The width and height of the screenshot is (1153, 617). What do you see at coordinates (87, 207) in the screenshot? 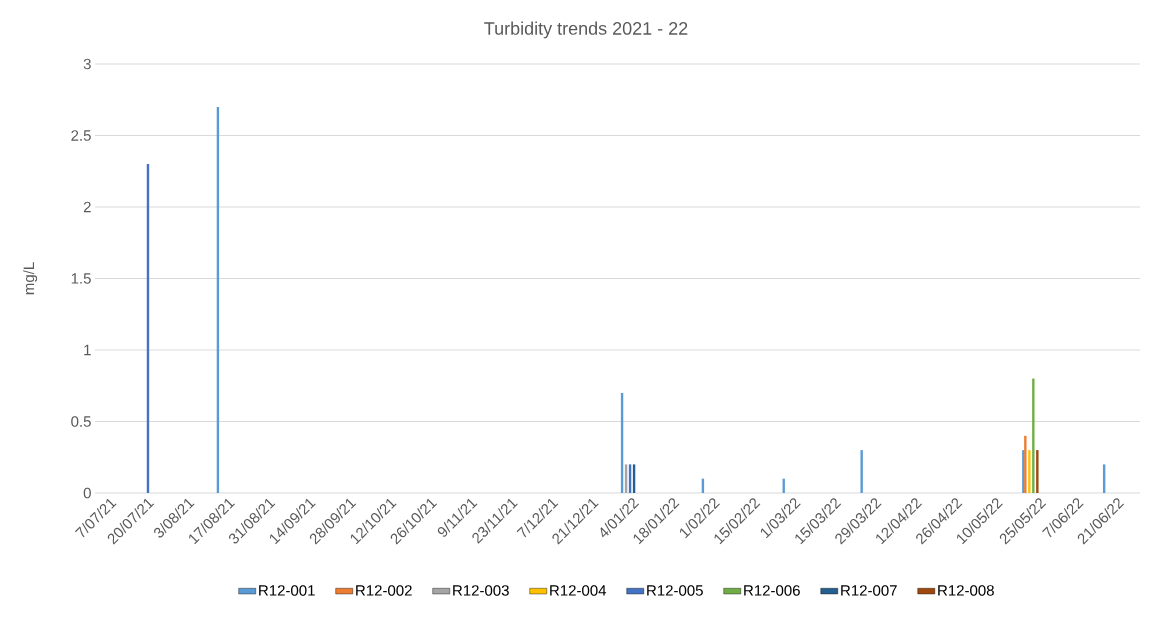
I see `y-tick-label: 2` at bounding box center [87, 207].